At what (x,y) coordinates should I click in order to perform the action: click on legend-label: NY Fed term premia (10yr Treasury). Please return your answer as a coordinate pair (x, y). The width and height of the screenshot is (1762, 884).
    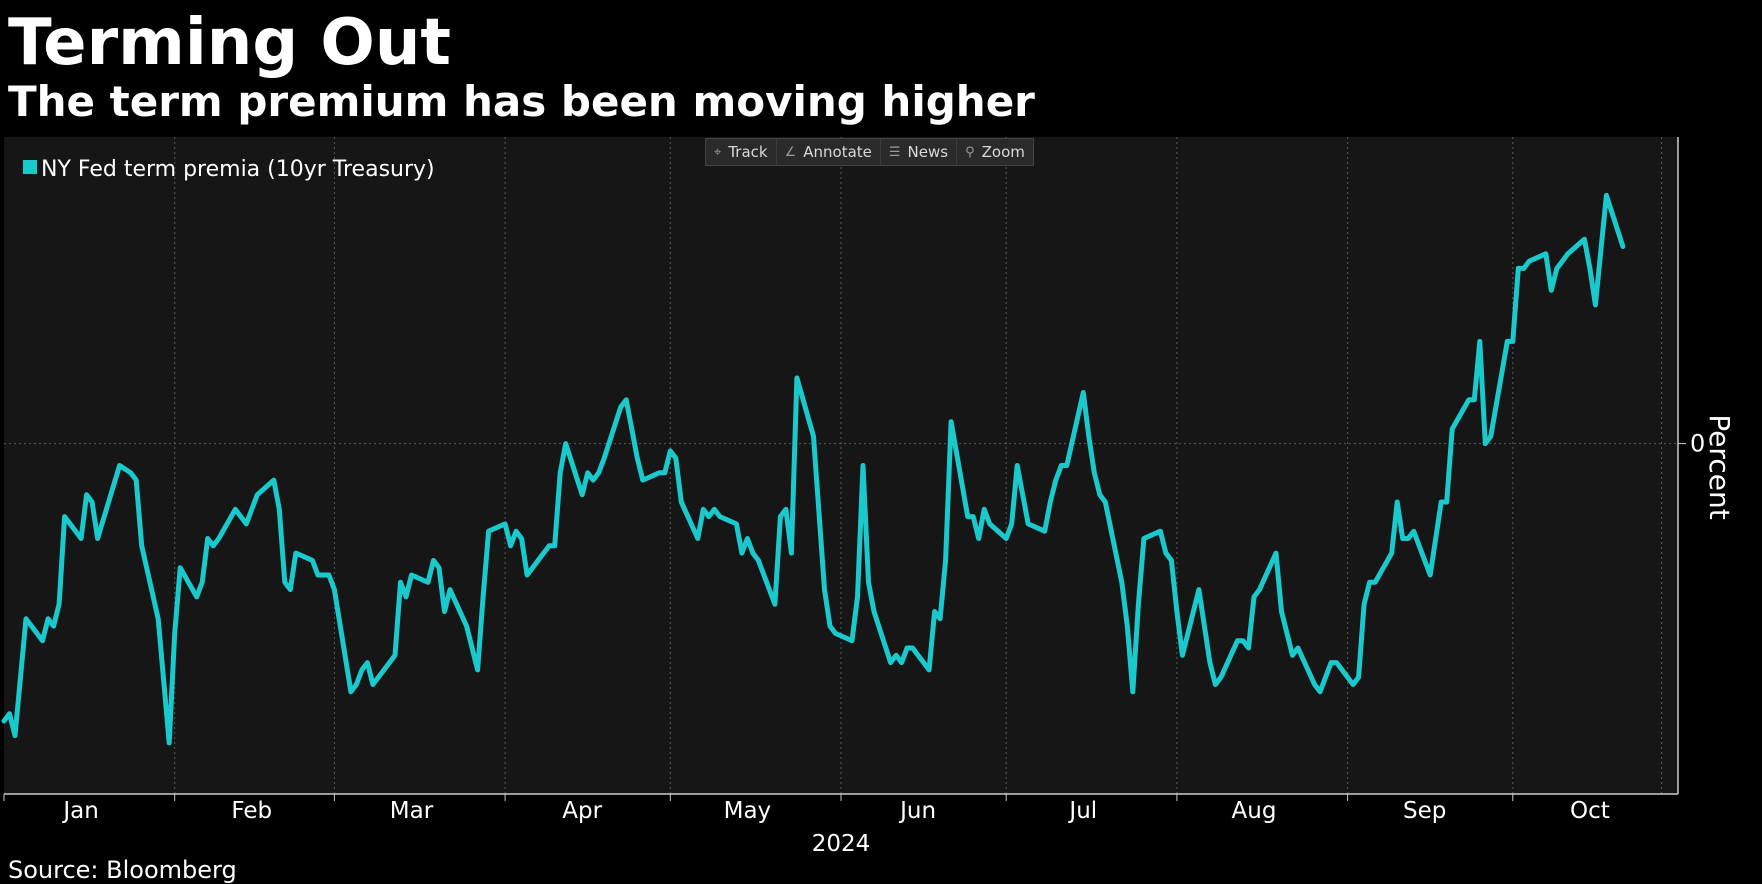
    Looking at the image, I should click on (238, 169).